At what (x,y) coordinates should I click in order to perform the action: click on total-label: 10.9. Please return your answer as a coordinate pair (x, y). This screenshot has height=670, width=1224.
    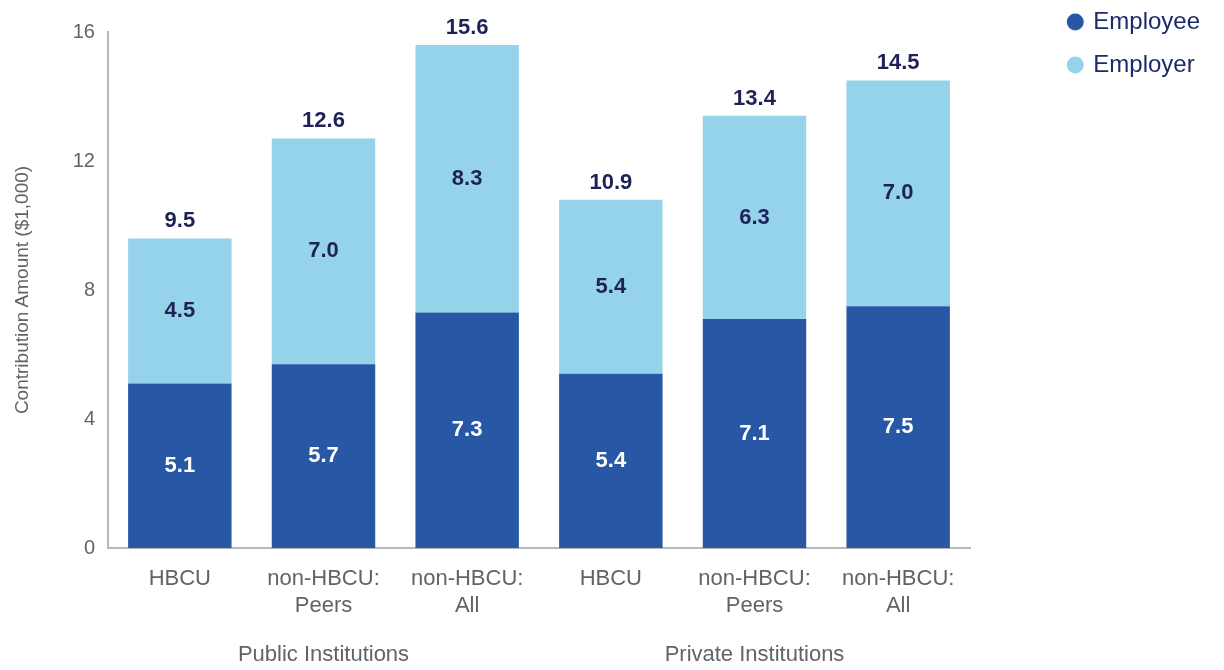
    Looking at the image, I should click on (611, 181).